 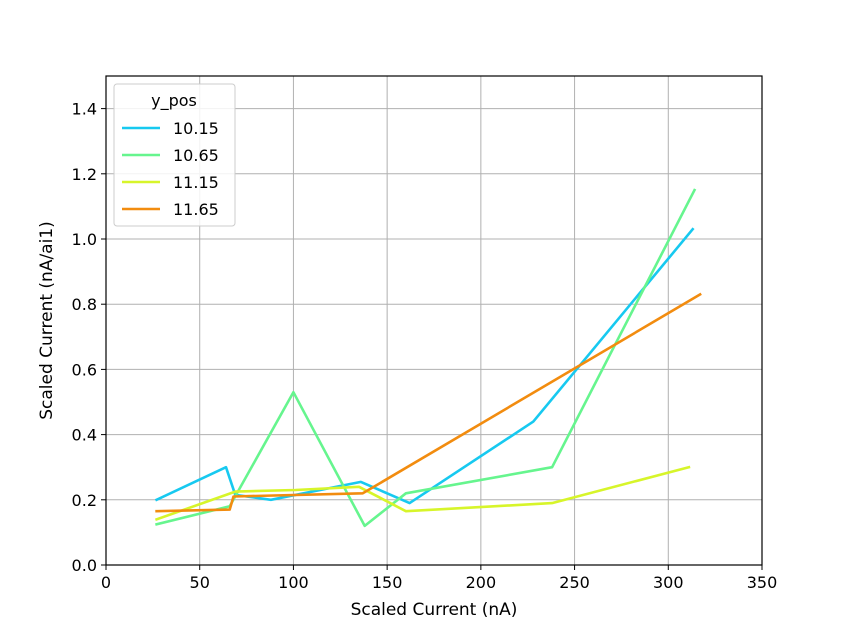 What do you see at coordinates (293, 582) in the screenshot?
I see `x-tick-label: 100` at bounding box center [293, 582].